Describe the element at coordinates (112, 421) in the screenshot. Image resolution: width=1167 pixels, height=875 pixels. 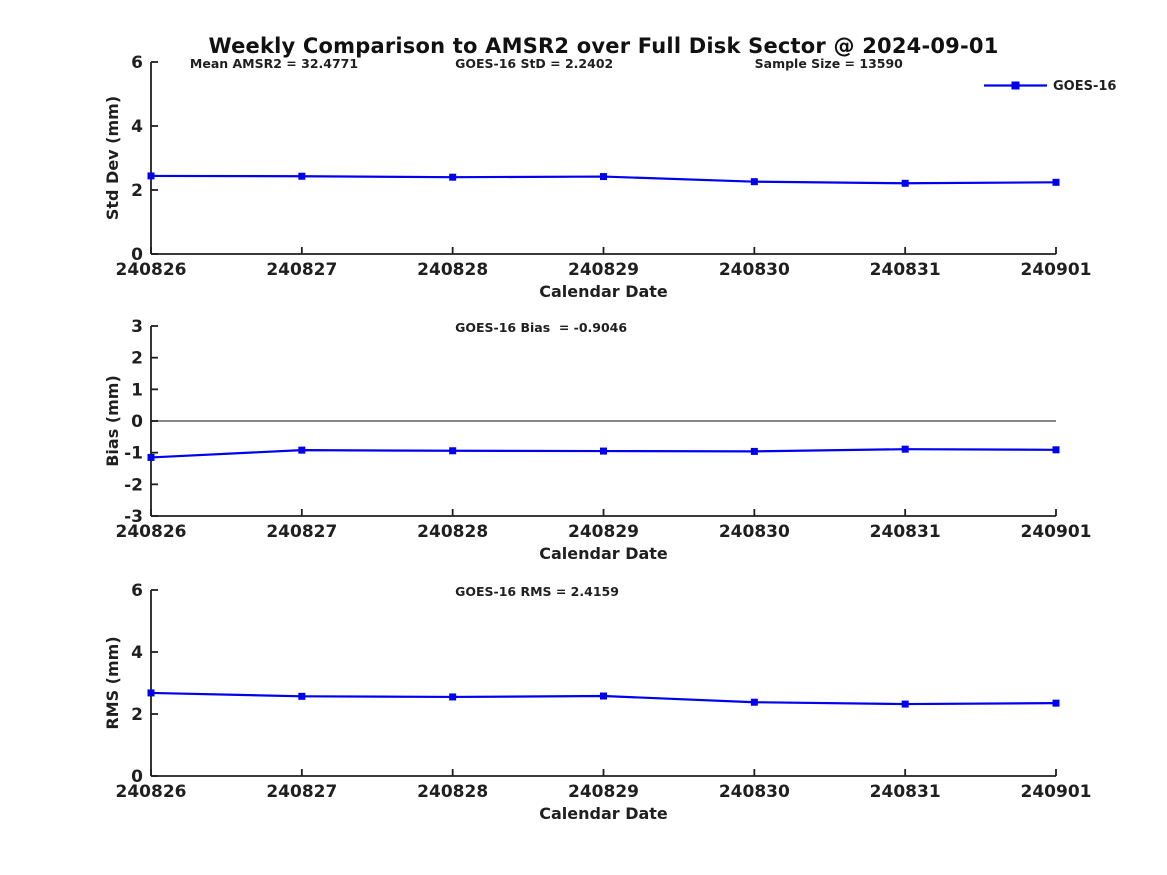
I see `y-axis-title: Bias (mm)` at that location.